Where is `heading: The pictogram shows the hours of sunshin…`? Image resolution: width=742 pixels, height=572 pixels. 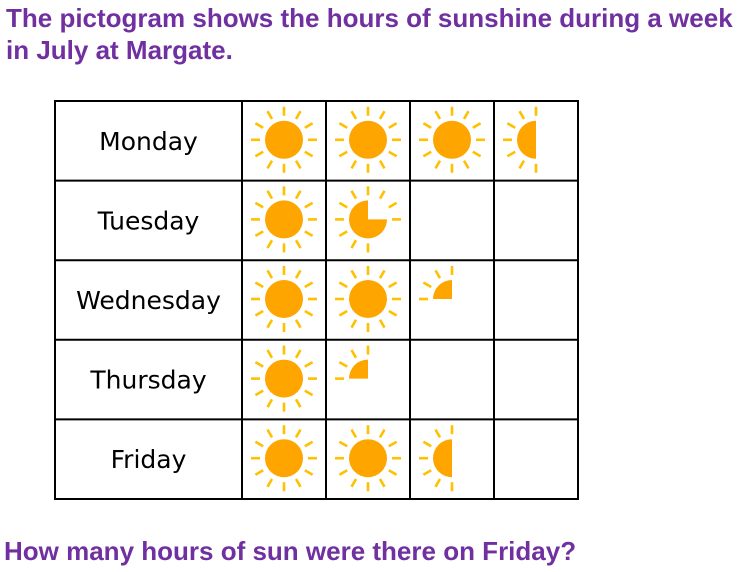 heading: The pictogram shows the hours of sunshin… is located at coordinates (369, 34).